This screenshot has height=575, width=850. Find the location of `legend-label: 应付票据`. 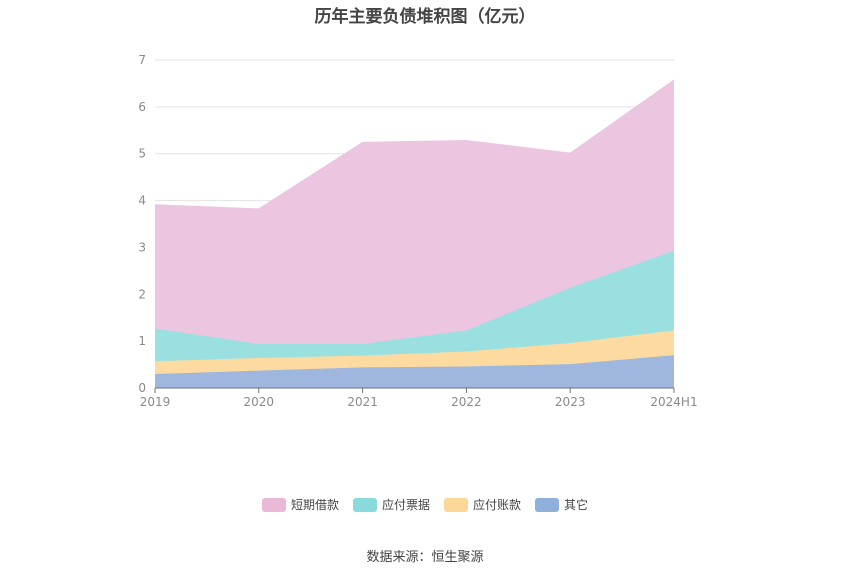

legend-label: 应付票据 is located at coordinates (405, 505).